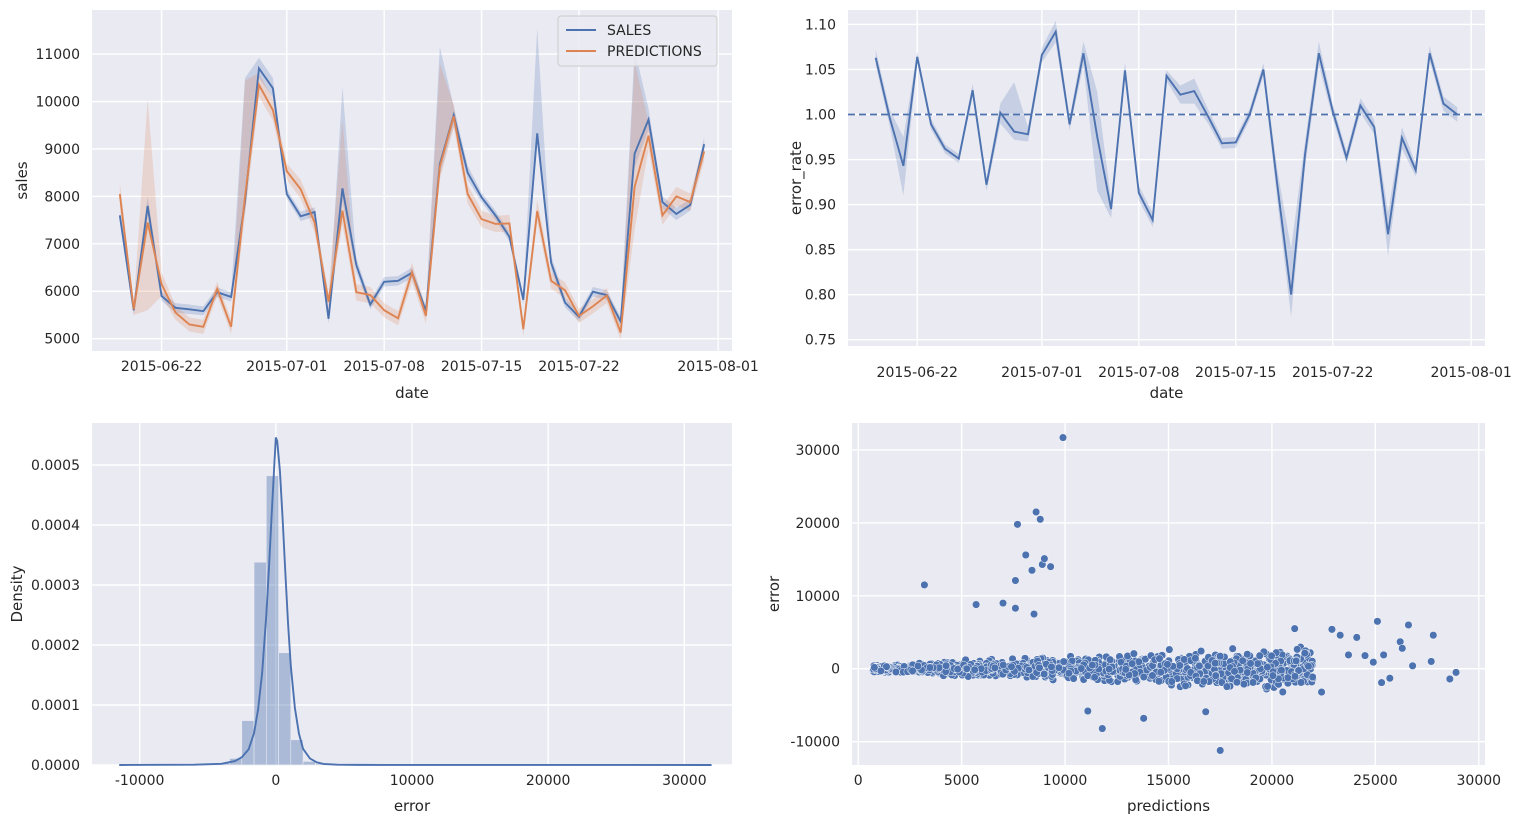 The width and height of the screenshot is (1519, 822). What do you see at coordinates (62, 150) in the screenshot?
I see `y-tick-label: 9000` at bounding box center [62, 150].